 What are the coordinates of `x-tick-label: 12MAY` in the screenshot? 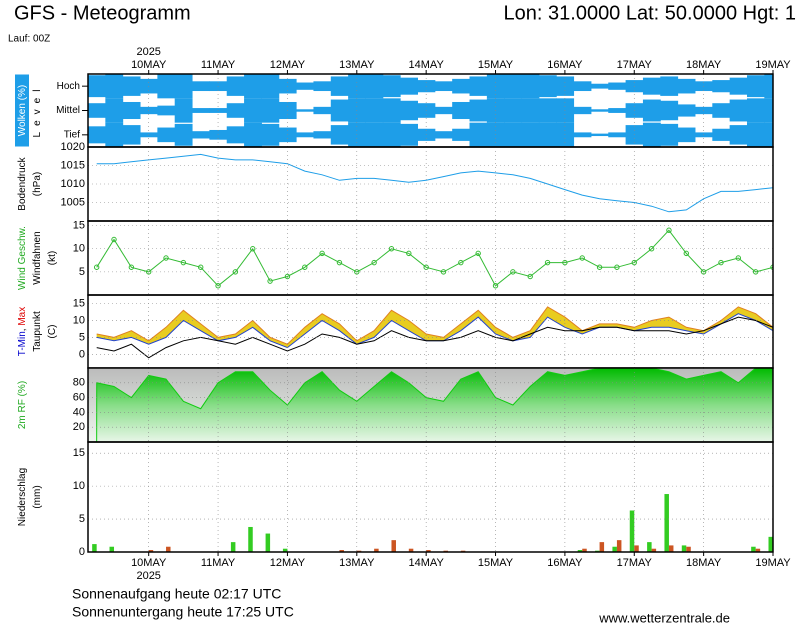 It's located at (288, 65).